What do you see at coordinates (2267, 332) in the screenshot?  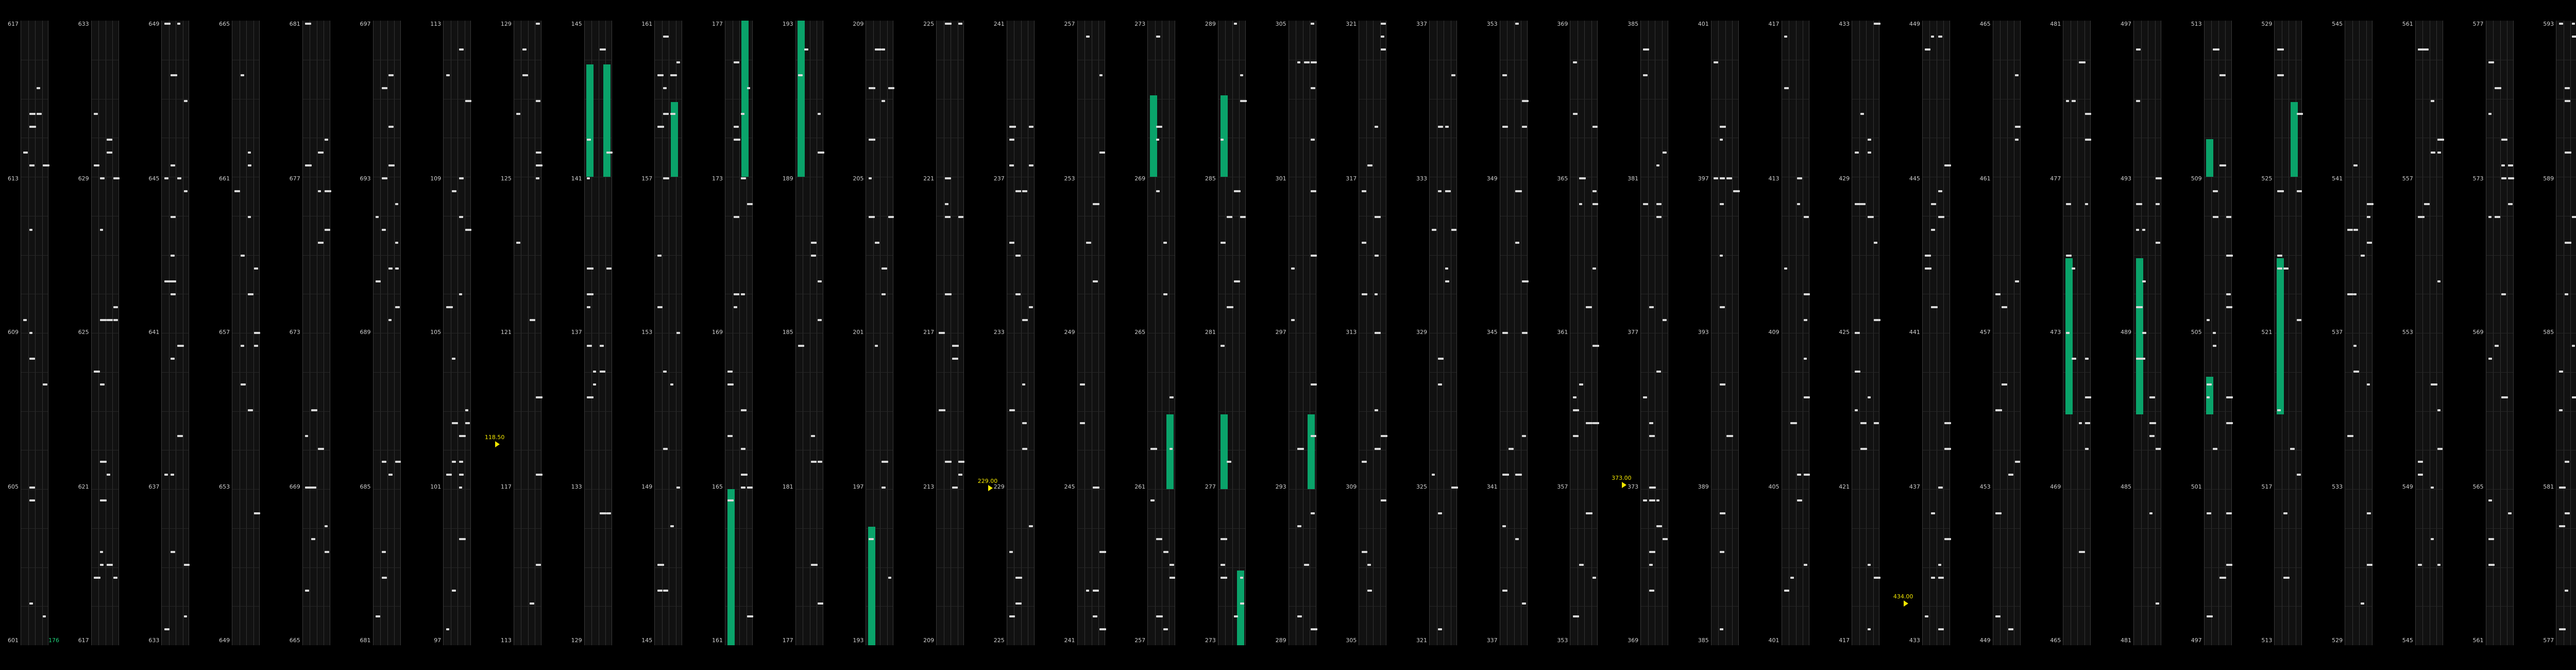 I see `price-label: 521` at bounding box center [2267, 332].